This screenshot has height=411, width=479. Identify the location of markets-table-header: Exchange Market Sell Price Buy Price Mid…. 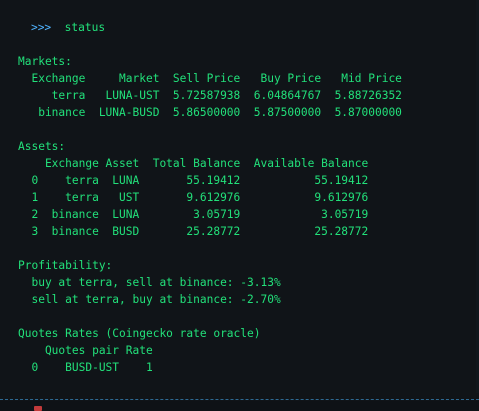
(210, 78).